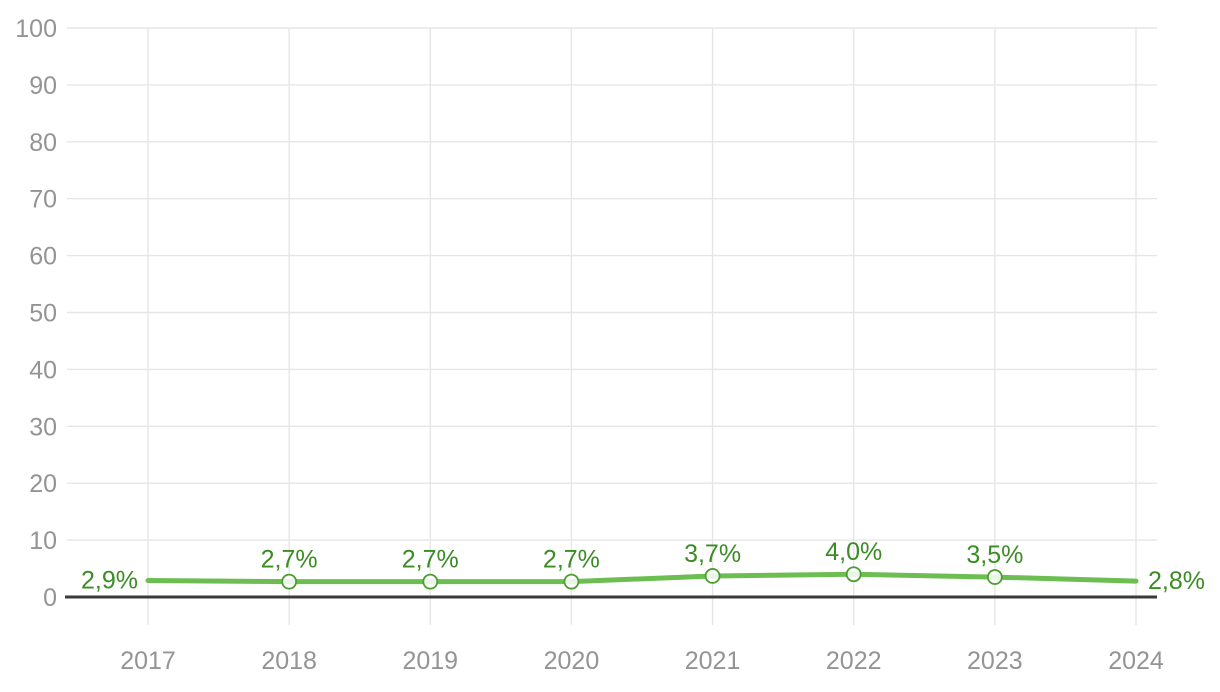  Describe the element at coordinates (642, 578) in the screenshot. I see `data-line` at that location.